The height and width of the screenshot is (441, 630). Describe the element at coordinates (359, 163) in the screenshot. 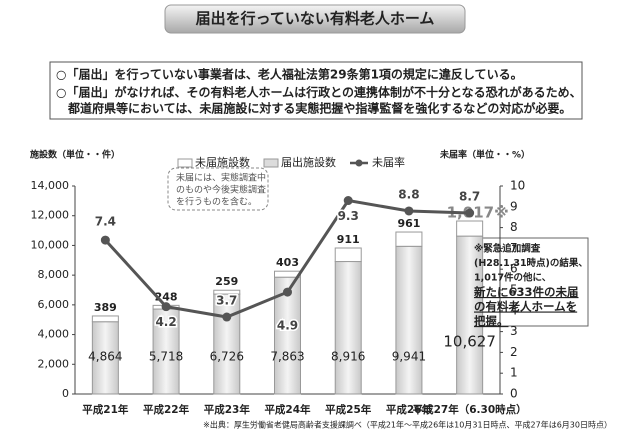

I see `legend-marker` at that location.